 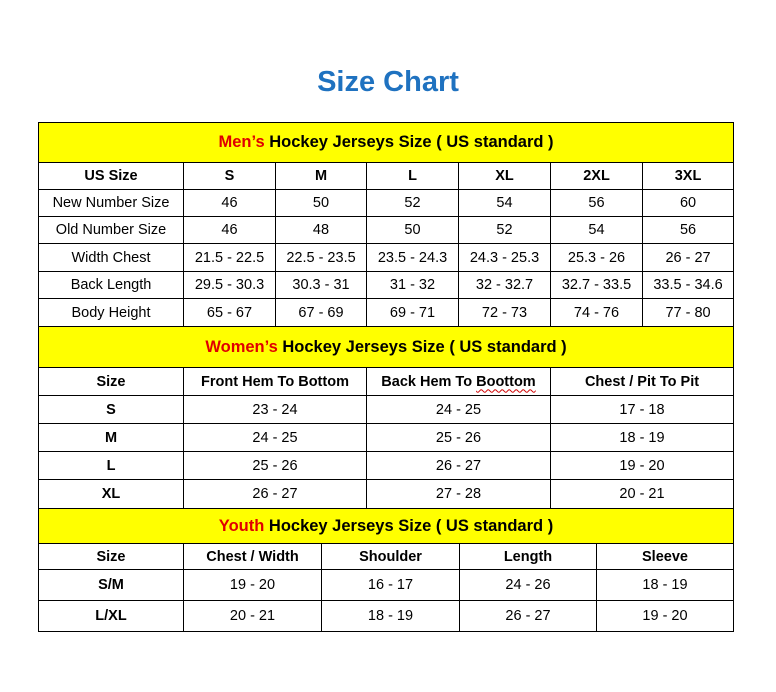 What do you see at coordinates (241, 142) in the screenshot?
I see `section-title-accent: Men’s` at bounding box center [241, 142].